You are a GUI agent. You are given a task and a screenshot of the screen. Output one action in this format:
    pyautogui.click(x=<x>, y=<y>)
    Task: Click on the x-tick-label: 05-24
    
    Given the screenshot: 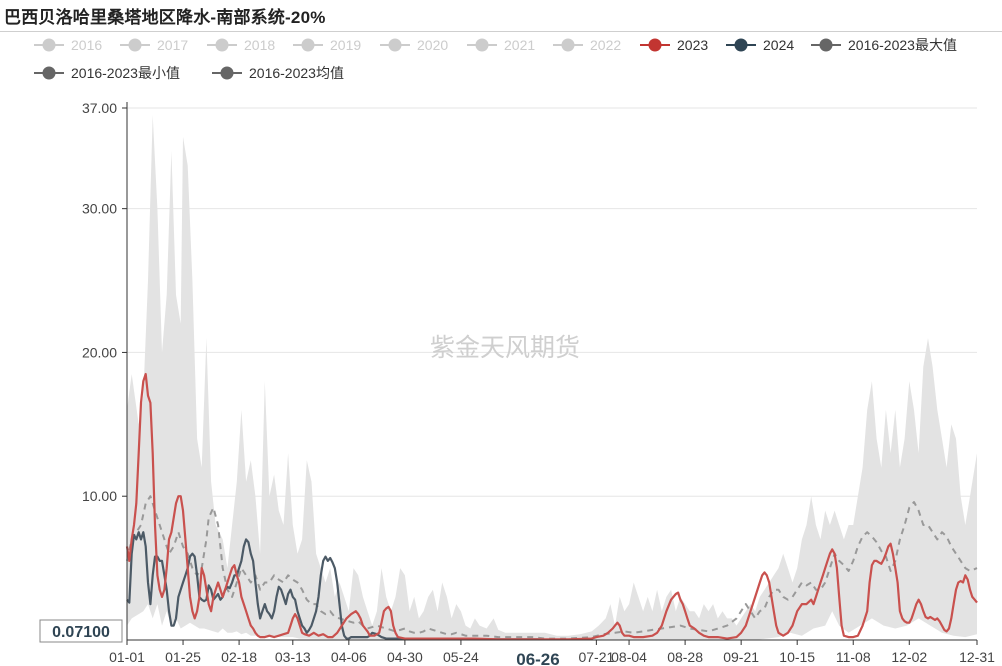 What is the action you would take?
    pyautogui.click(x=461, y=657)
    